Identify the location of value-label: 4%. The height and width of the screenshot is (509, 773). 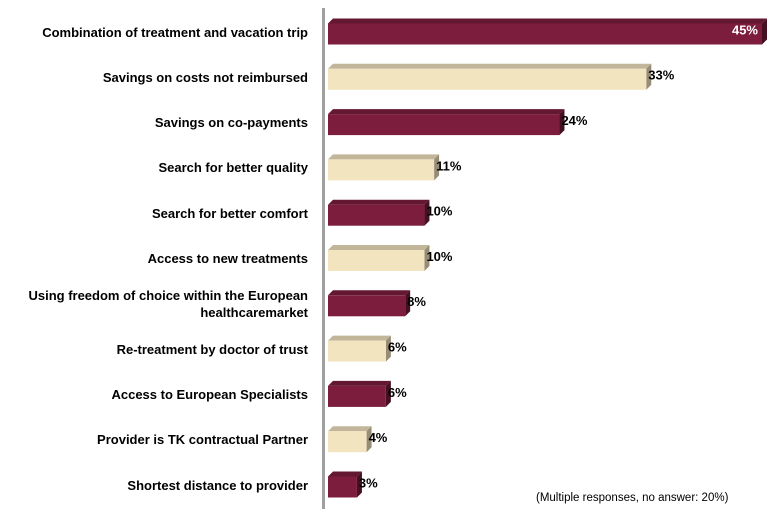
(378, 437).